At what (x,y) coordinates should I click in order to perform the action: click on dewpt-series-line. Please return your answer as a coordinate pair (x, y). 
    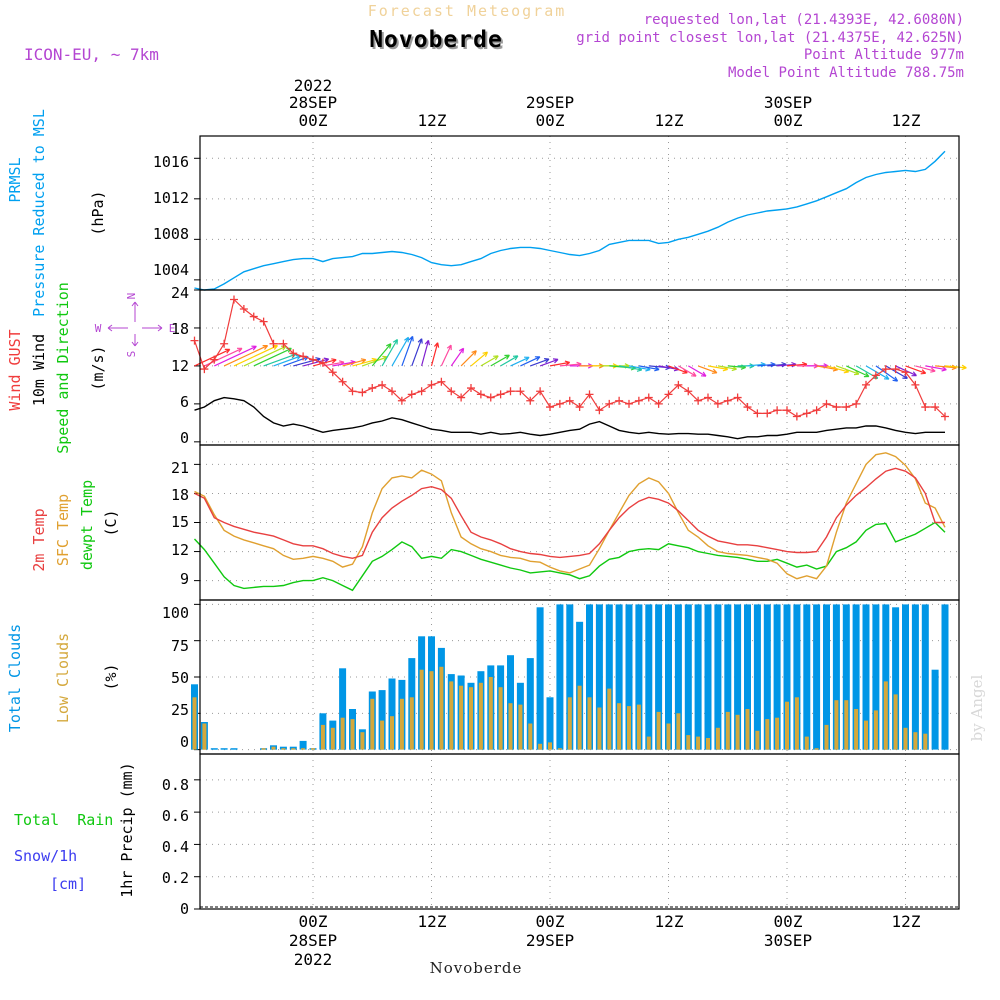
    Looking at the image, I should click on (569, 556).